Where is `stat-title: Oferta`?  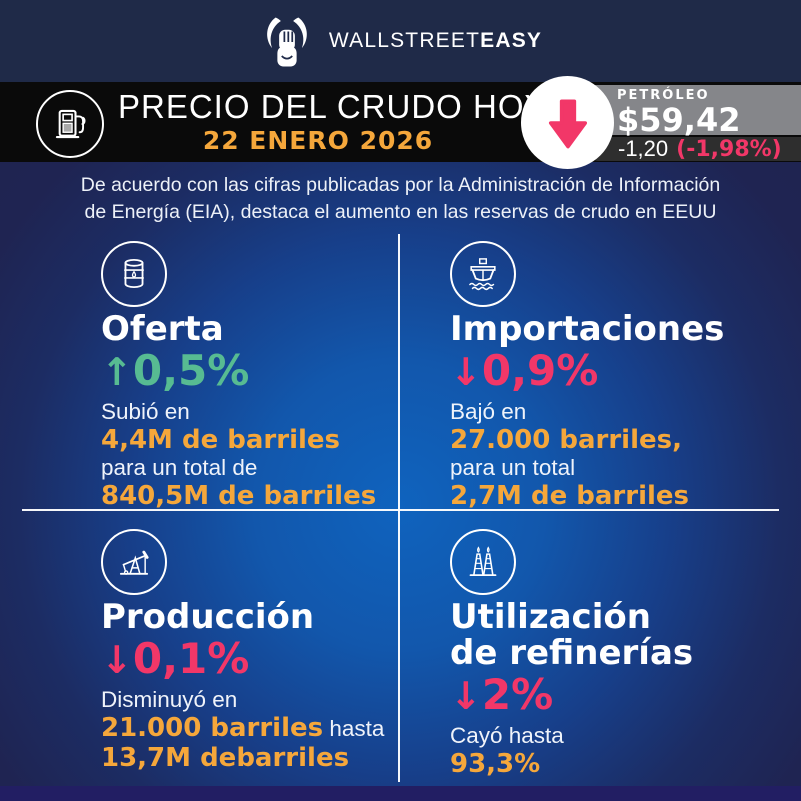
stat-title: Oferta is located at coordinates (249, 329).